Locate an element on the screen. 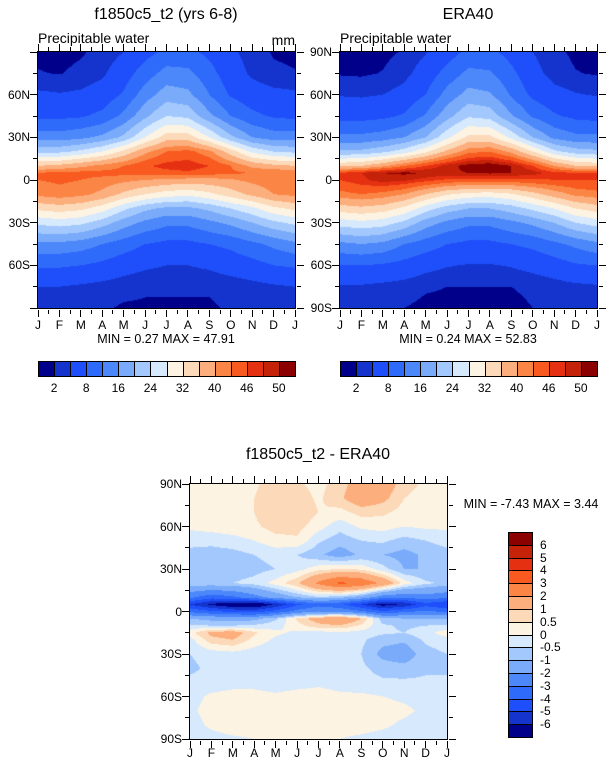  colorbar-label: 40 is located at coordinates (517, 388).